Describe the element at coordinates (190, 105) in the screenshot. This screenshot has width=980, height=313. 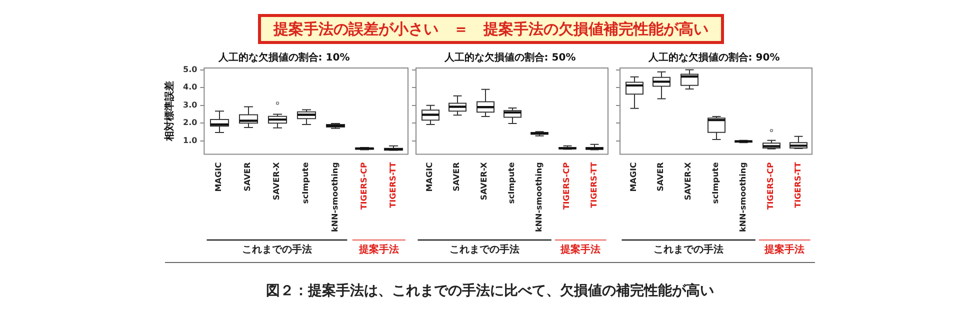
I see `y-tick-label: 3.0` at that location.